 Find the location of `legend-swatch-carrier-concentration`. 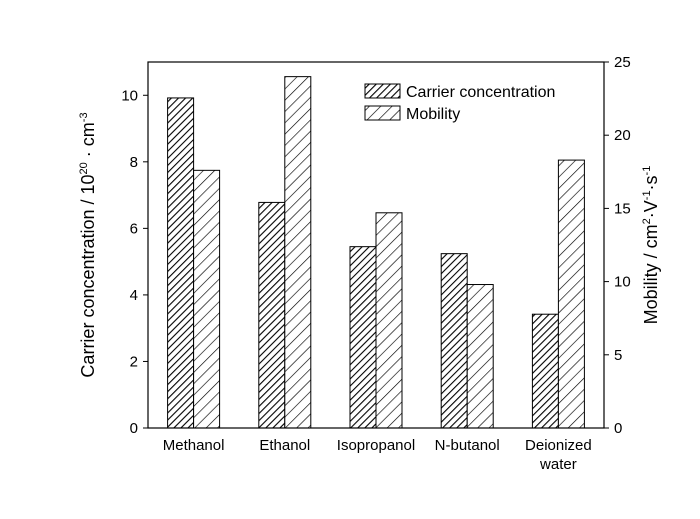

legend-swatch-carrier-concentration is located at coordinates (382, 91).